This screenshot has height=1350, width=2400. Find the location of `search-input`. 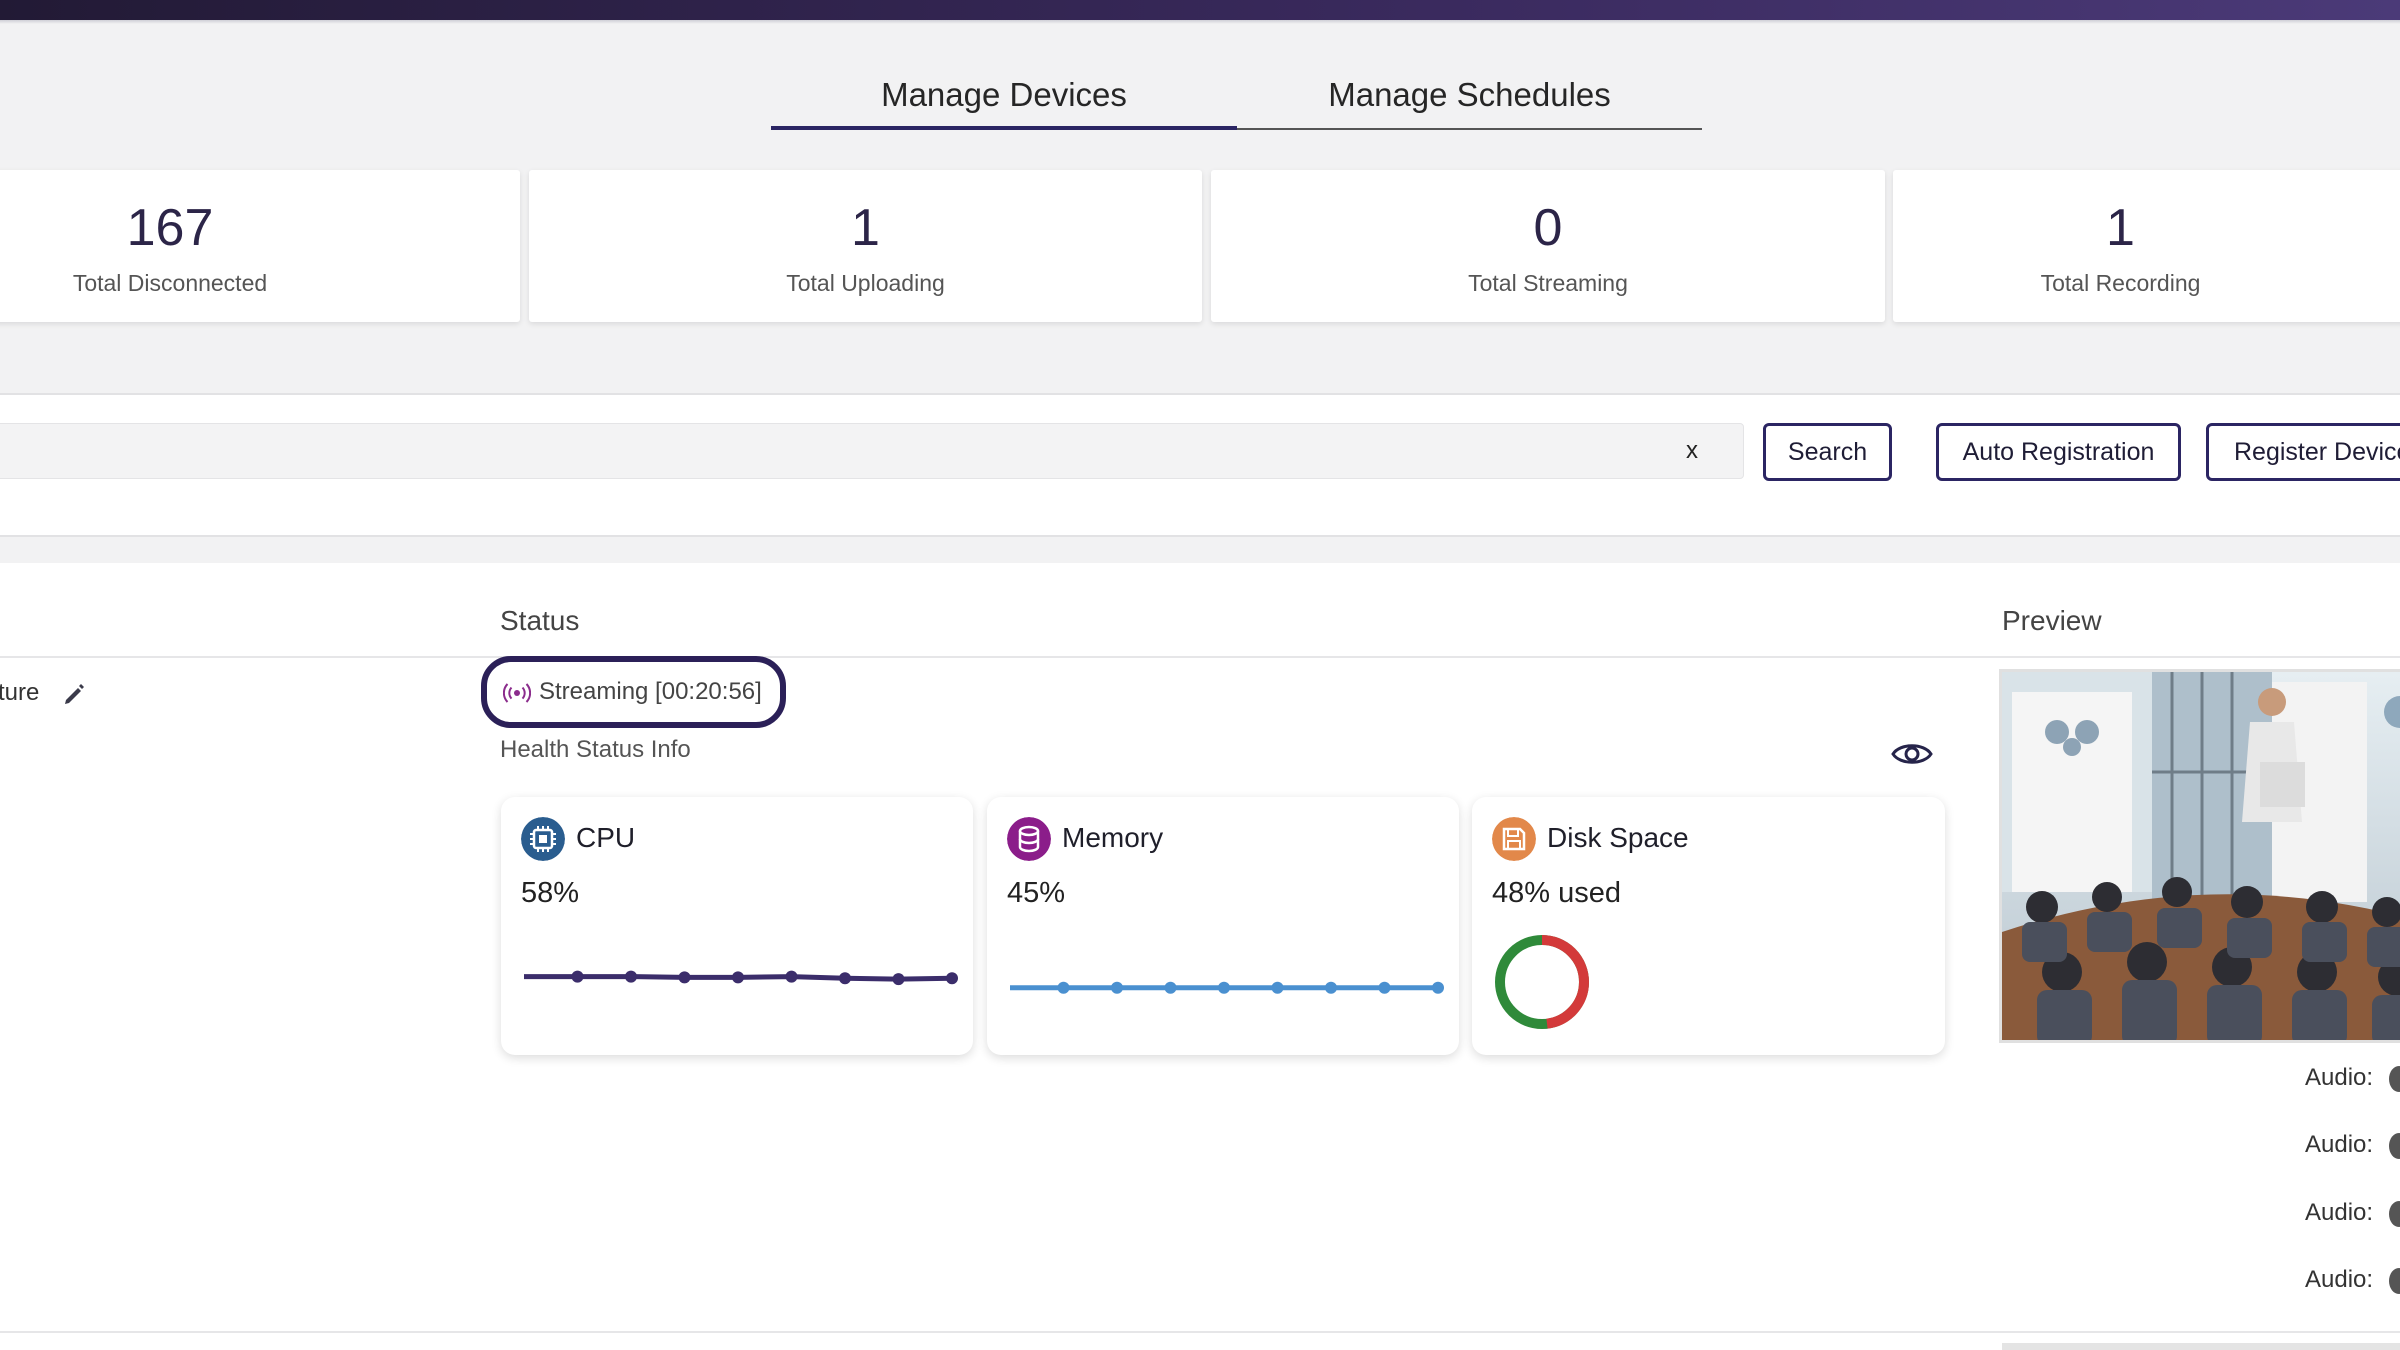

search-input is located at coordinates (872, 451).